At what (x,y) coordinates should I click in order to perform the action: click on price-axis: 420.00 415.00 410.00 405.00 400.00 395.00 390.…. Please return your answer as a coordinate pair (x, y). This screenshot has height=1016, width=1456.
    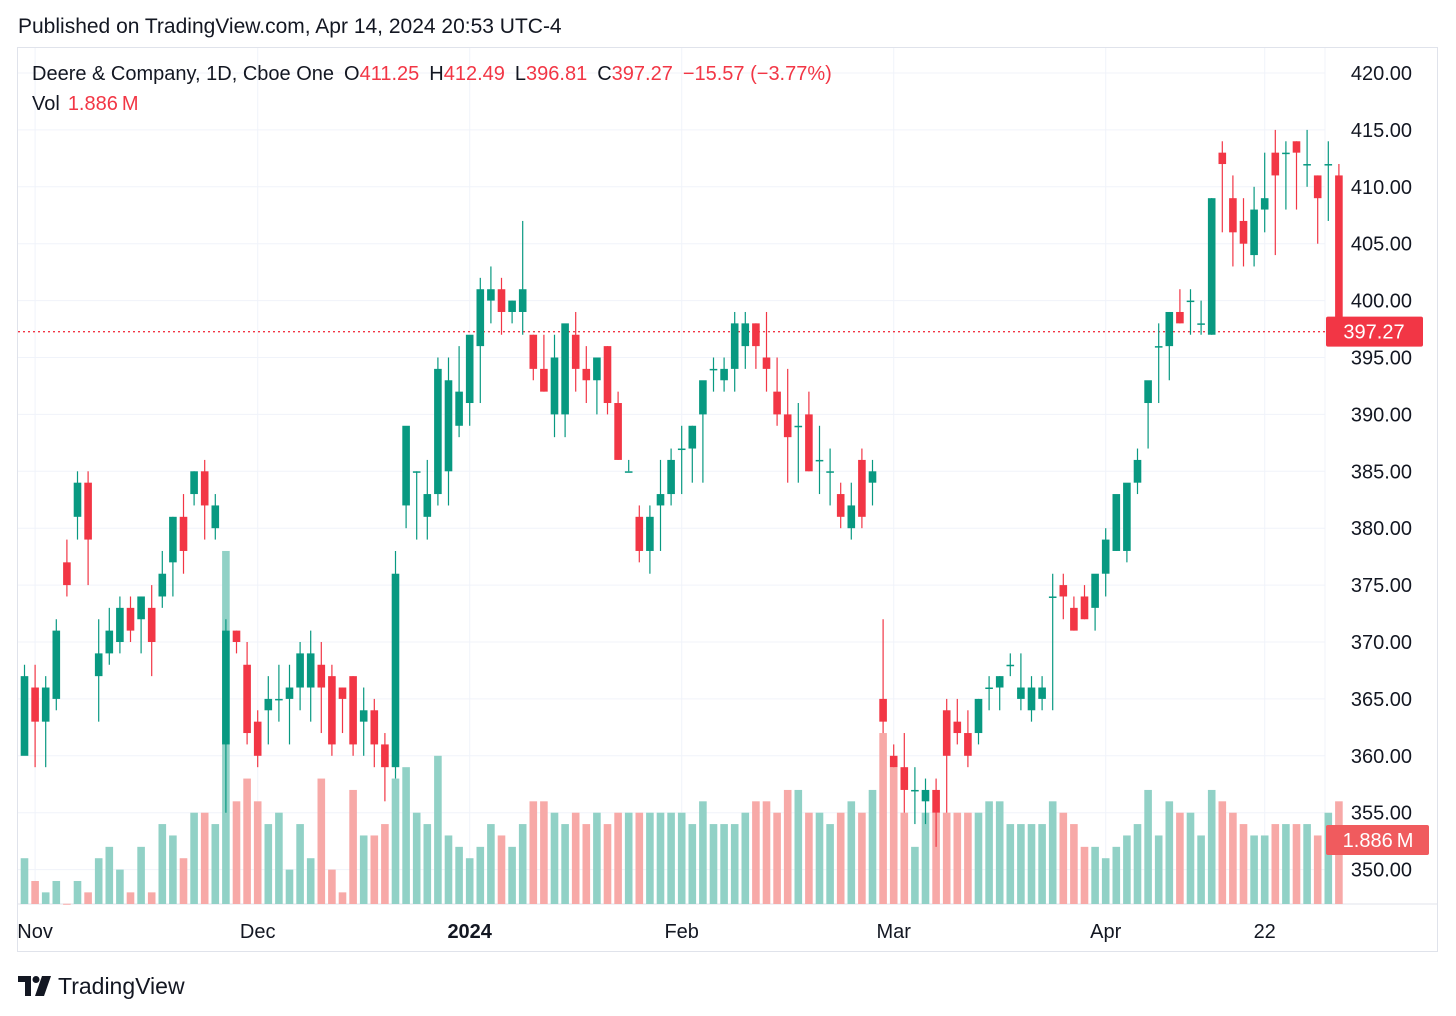
    Looking at the image, I should click on (1381, 472).